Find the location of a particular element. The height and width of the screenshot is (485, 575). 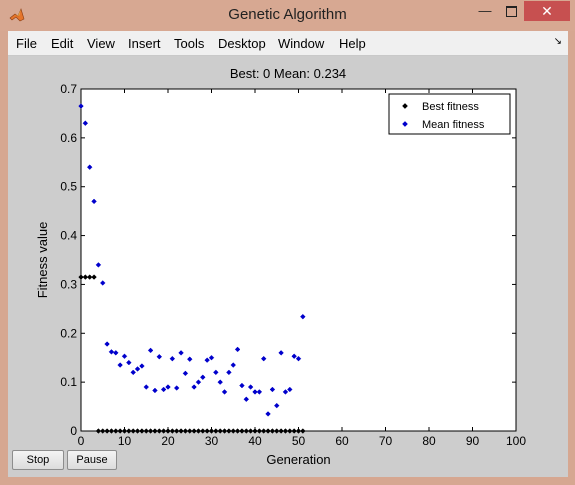

legend-best-label: Best fitness is located at coordinates (450, 107).